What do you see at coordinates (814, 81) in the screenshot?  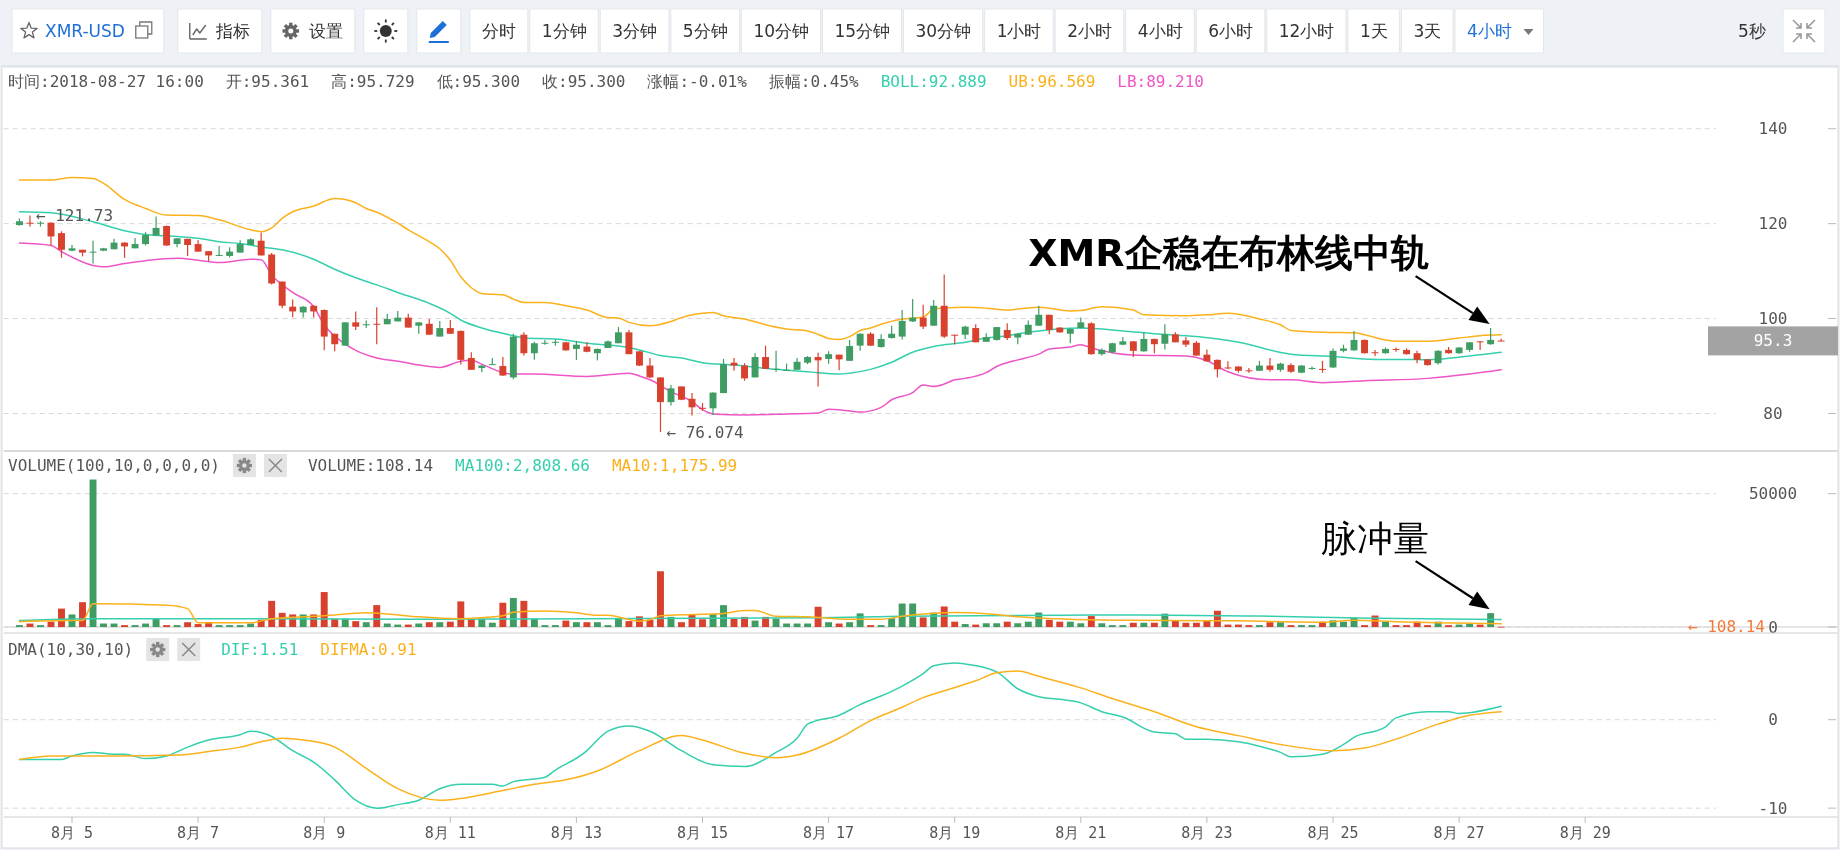 I see `annotation: 振幅:0.45%` at bounding box center [814, 81].